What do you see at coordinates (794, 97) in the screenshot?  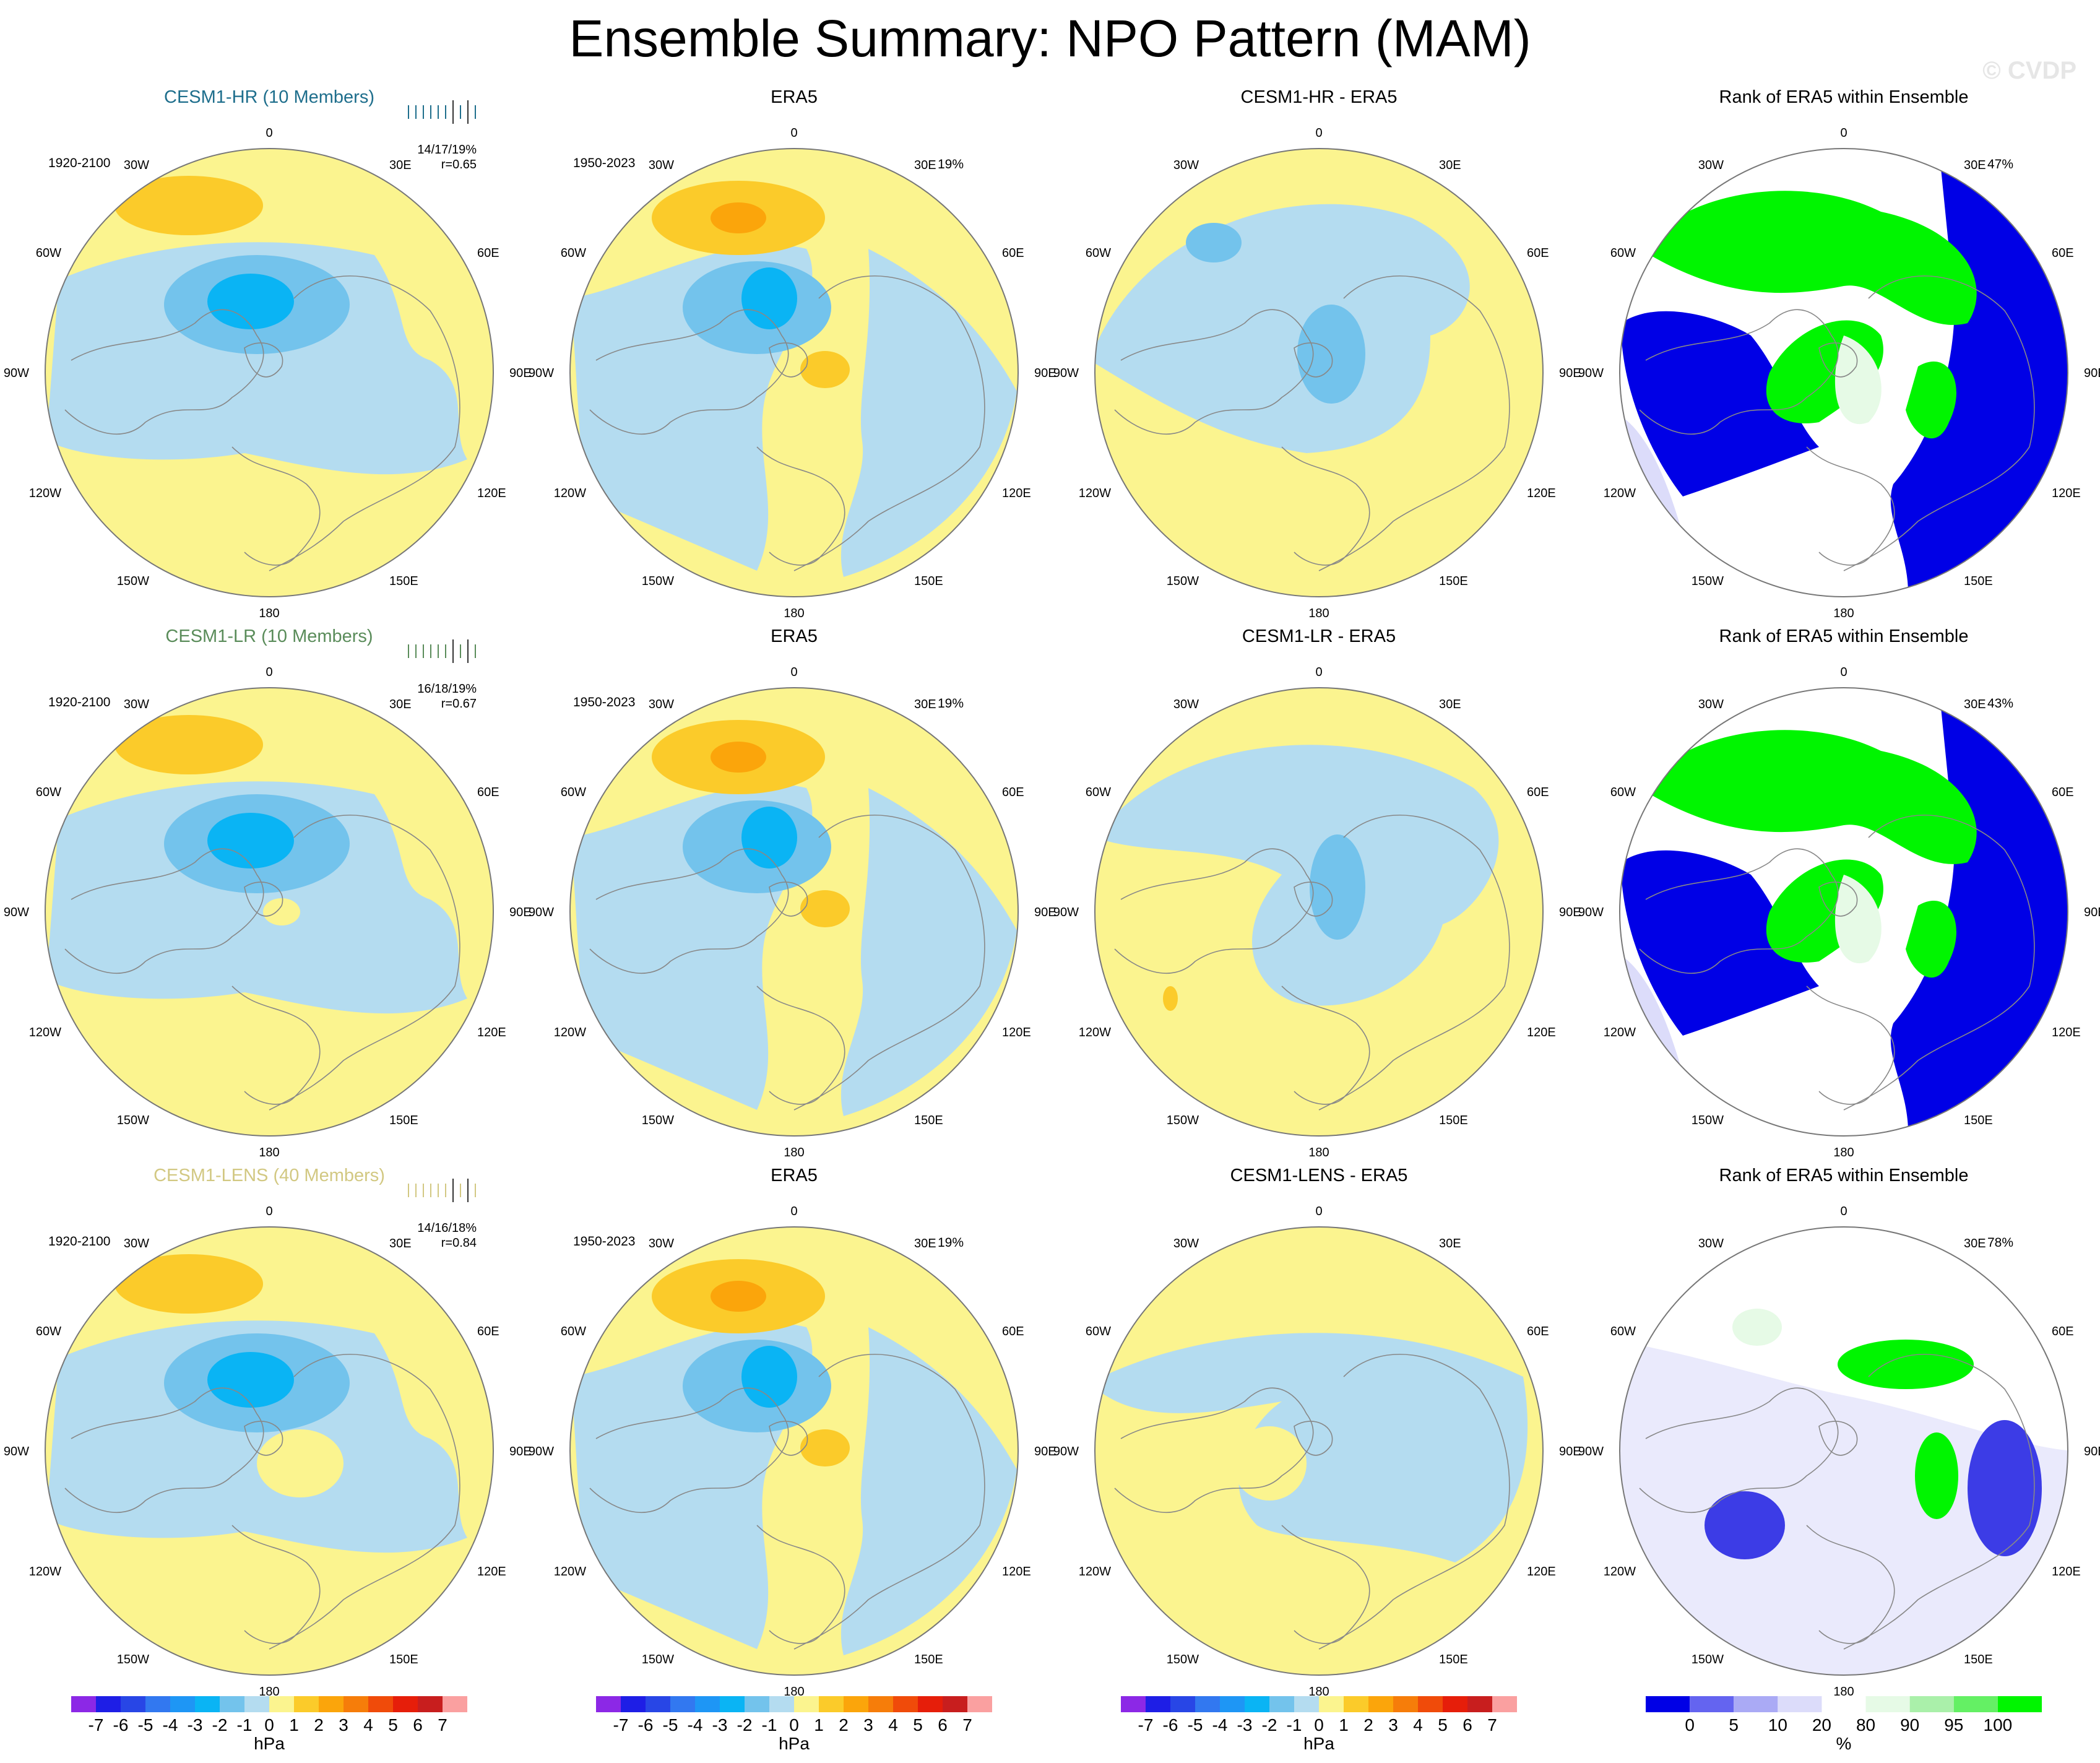 I see `panel-title: ERA5` at bounding box center [794, 97].